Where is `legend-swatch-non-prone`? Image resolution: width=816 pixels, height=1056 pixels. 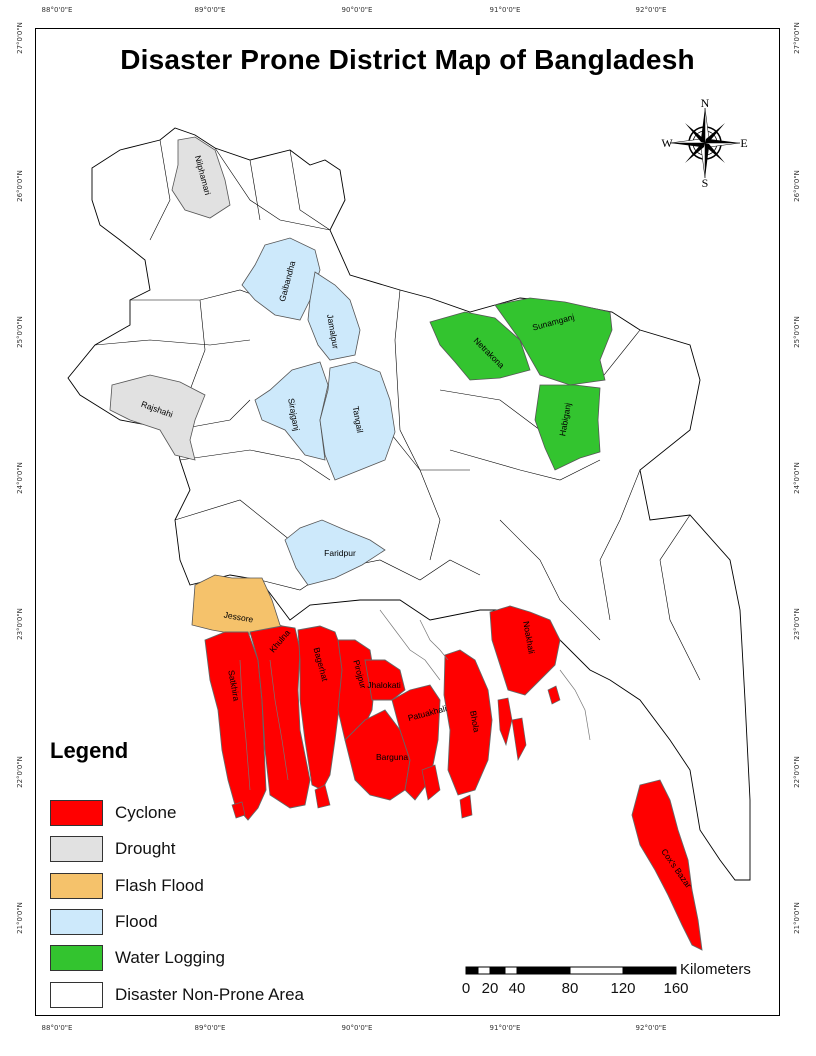 legend-swatch-non-prone is located at coordinates (76, 995).